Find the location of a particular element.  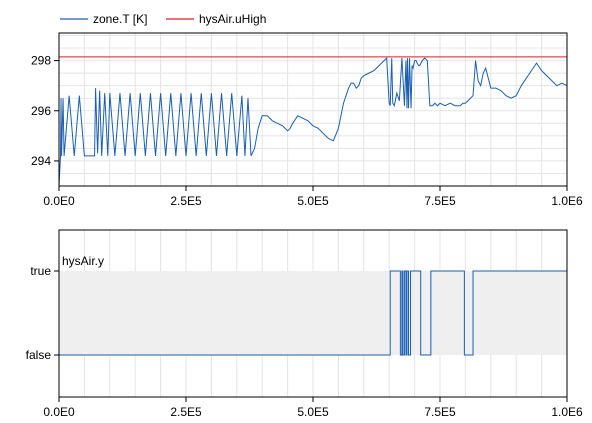

y-tick-label: true is located at coordinates (40, 271).